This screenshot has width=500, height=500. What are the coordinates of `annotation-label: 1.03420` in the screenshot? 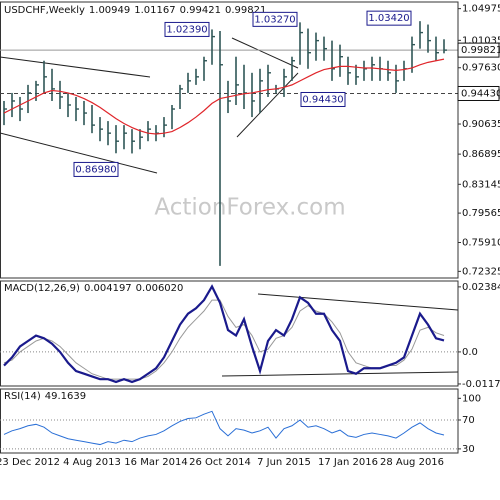 It's located at (388, 18).